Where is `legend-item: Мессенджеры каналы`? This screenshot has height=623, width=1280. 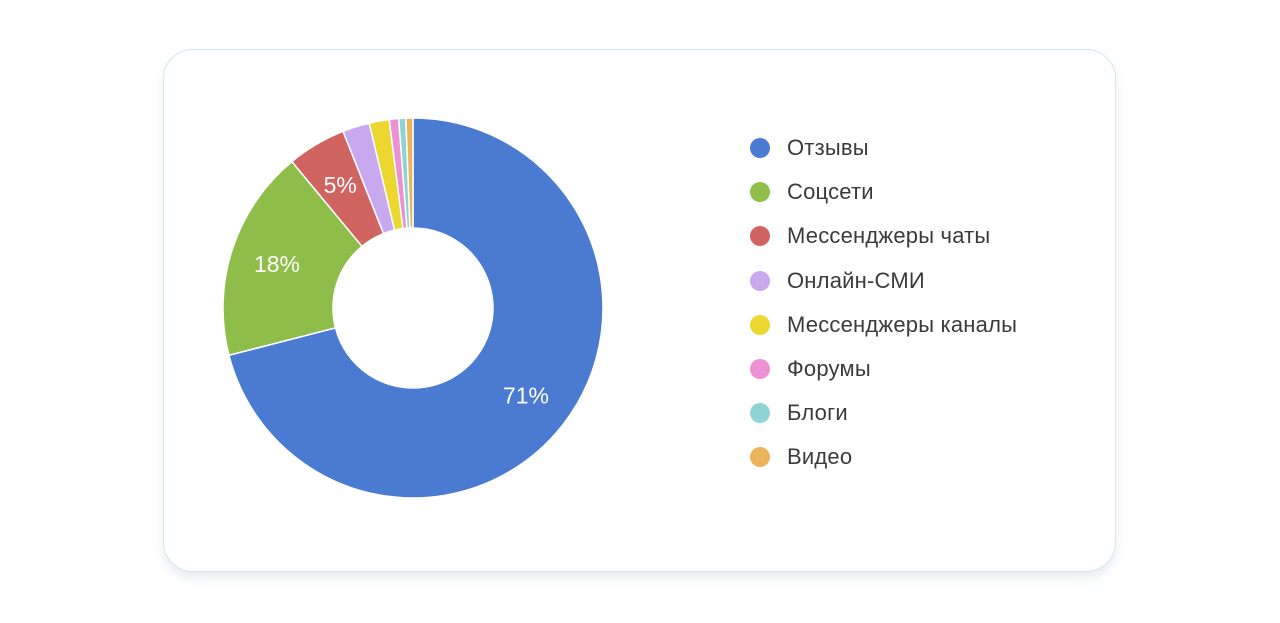
legend-item: Мессенджеры каналы is located at coordinates (883, 325).